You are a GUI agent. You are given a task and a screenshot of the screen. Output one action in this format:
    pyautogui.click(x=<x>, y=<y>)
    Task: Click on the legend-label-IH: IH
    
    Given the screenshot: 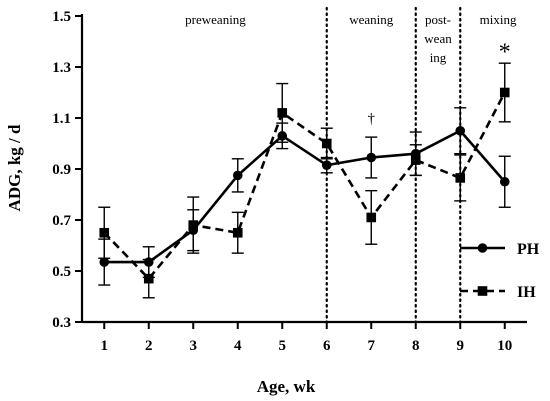 What is the action you would take?
    pyautogui.click(x=526, y=292)
    